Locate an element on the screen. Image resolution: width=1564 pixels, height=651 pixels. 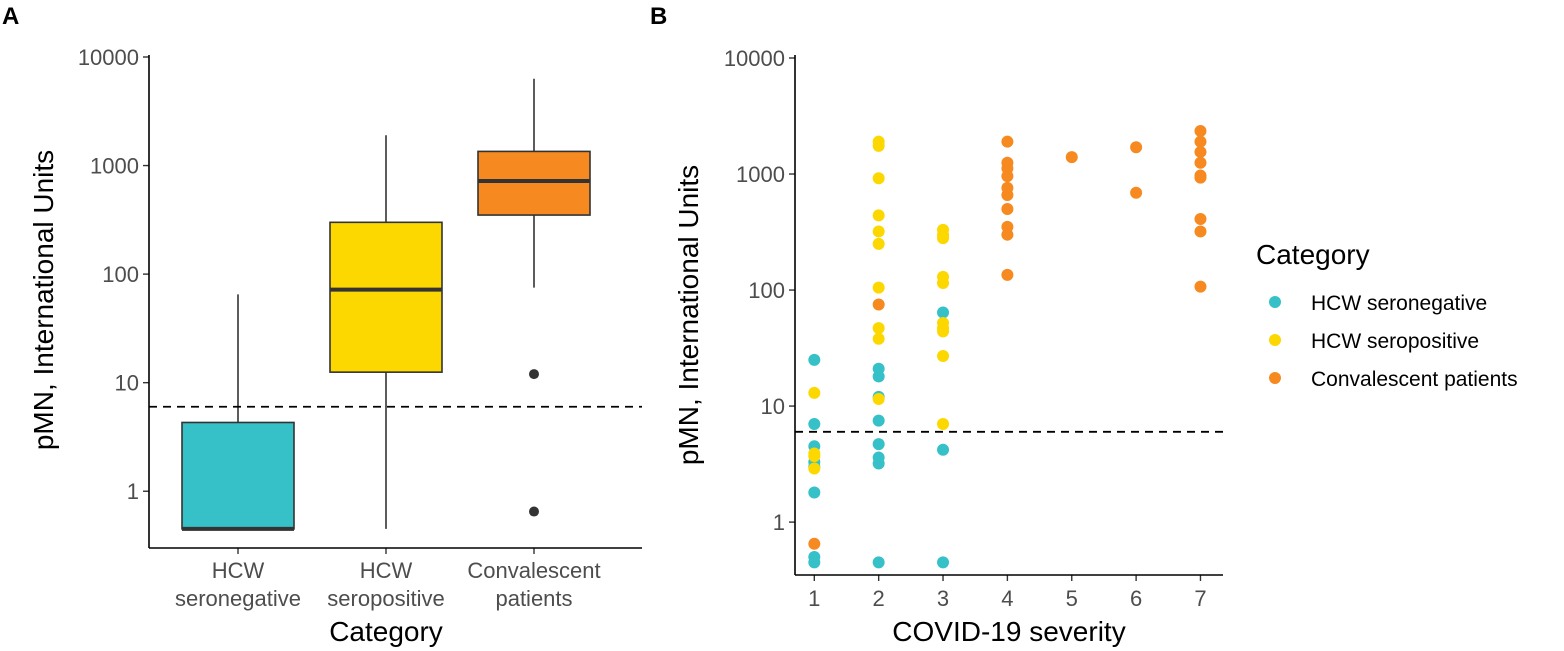
panel-b-x-tick-label: 2 is located at coordinates (879, 598).